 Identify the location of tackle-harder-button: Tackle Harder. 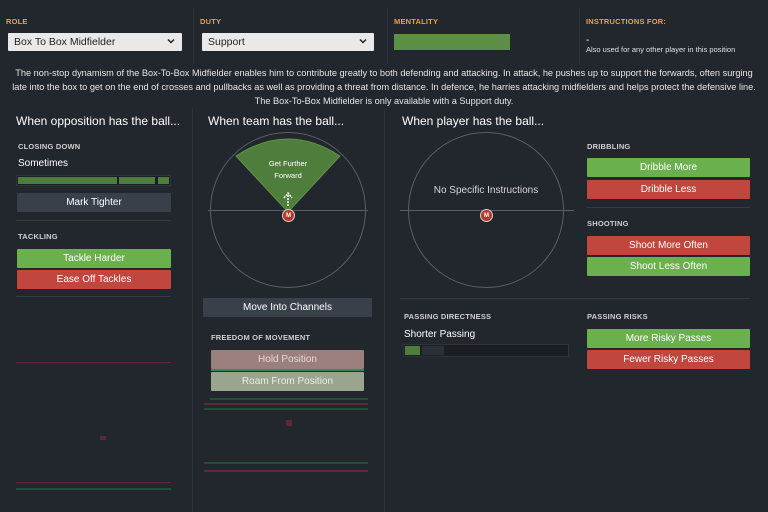
(94, 258).